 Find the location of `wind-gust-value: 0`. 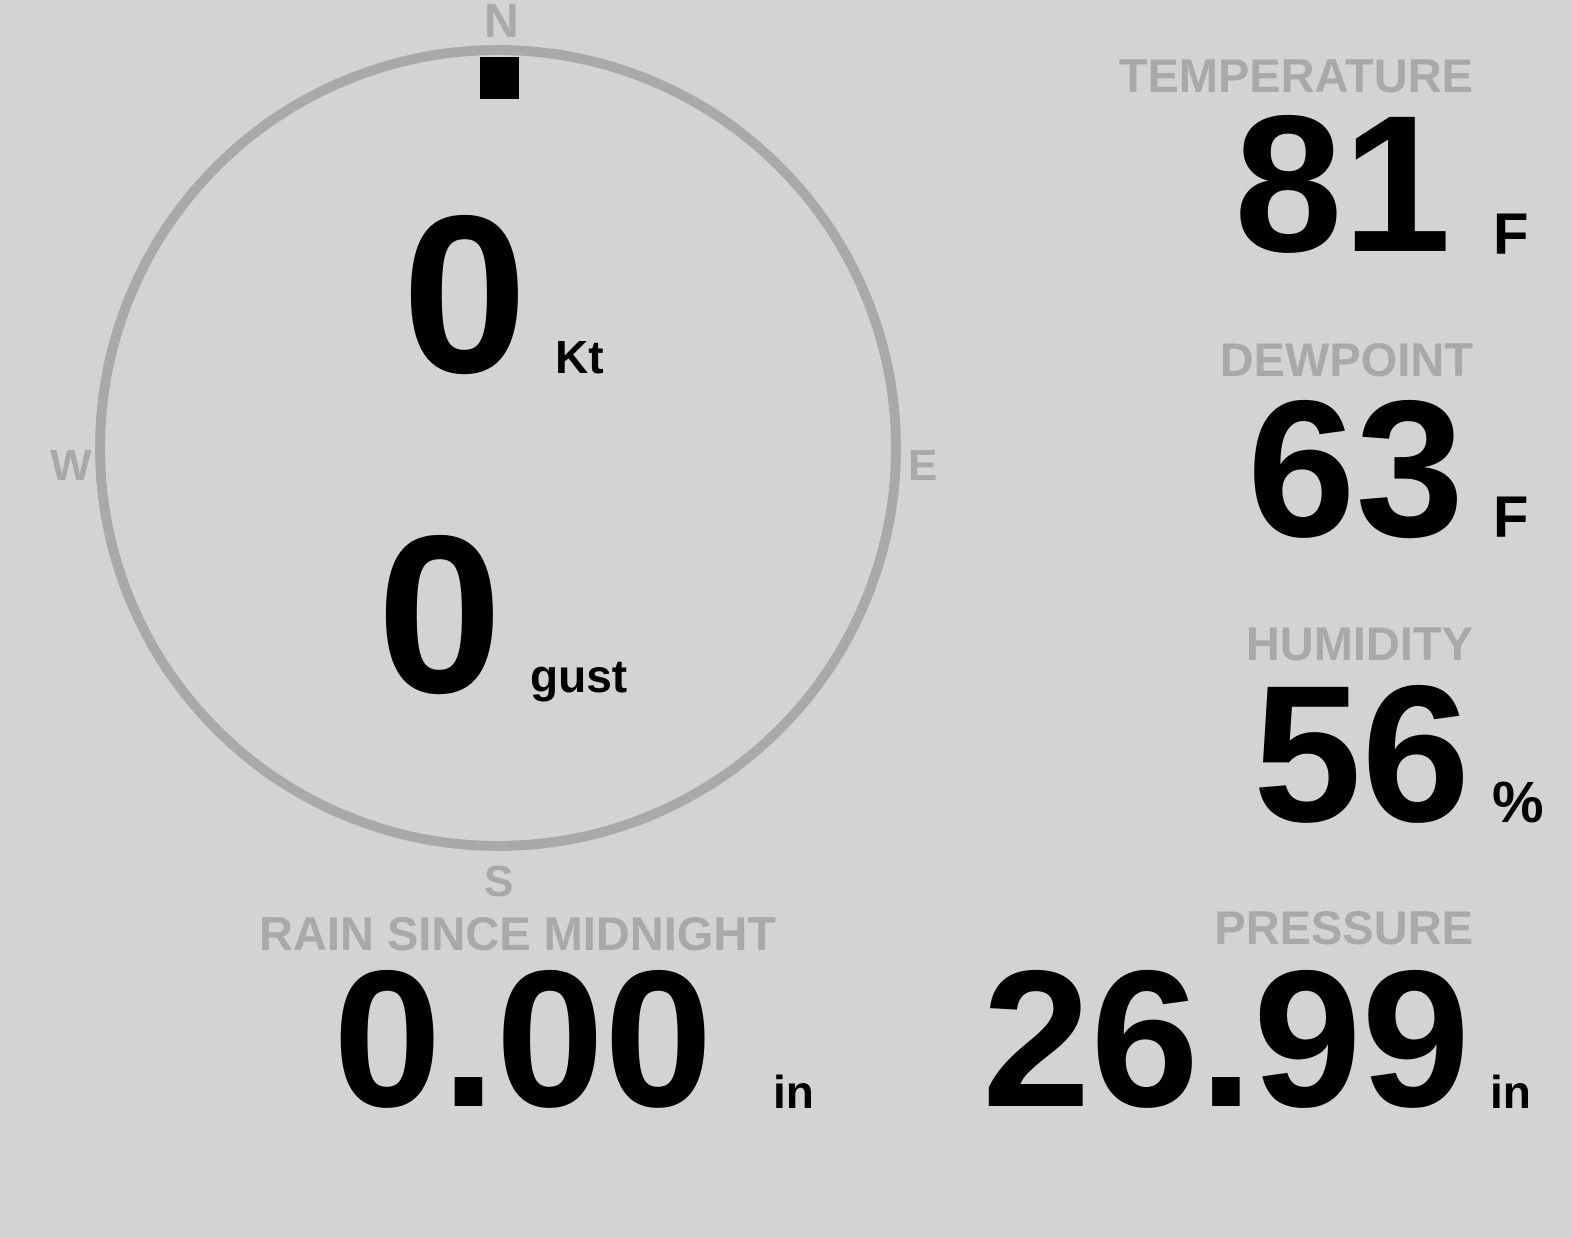

wind-gust-value: 0 is located at coordinates (440, 614).